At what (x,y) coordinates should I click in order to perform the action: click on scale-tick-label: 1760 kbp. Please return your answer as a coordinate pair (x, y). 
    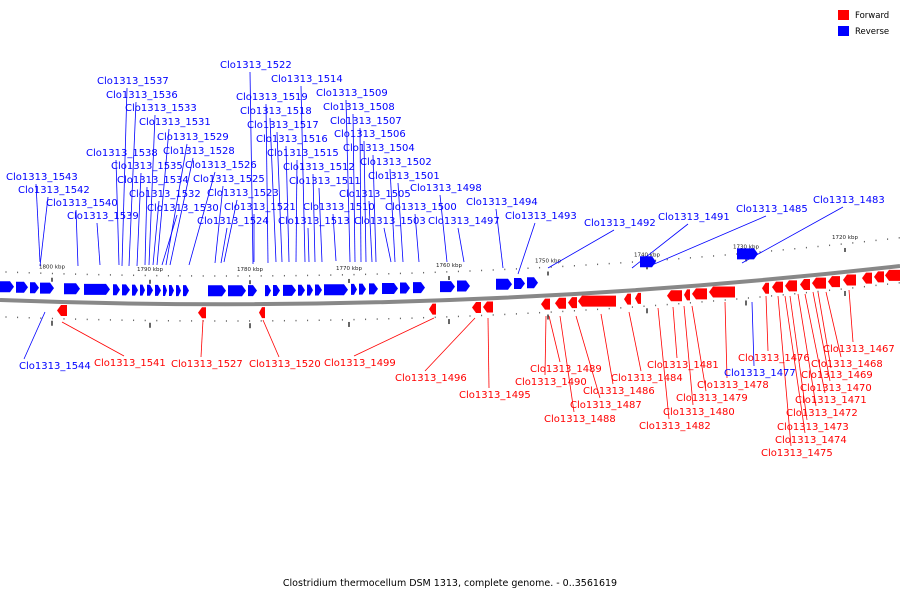
    Looking at the image, I should click on (449, 266).